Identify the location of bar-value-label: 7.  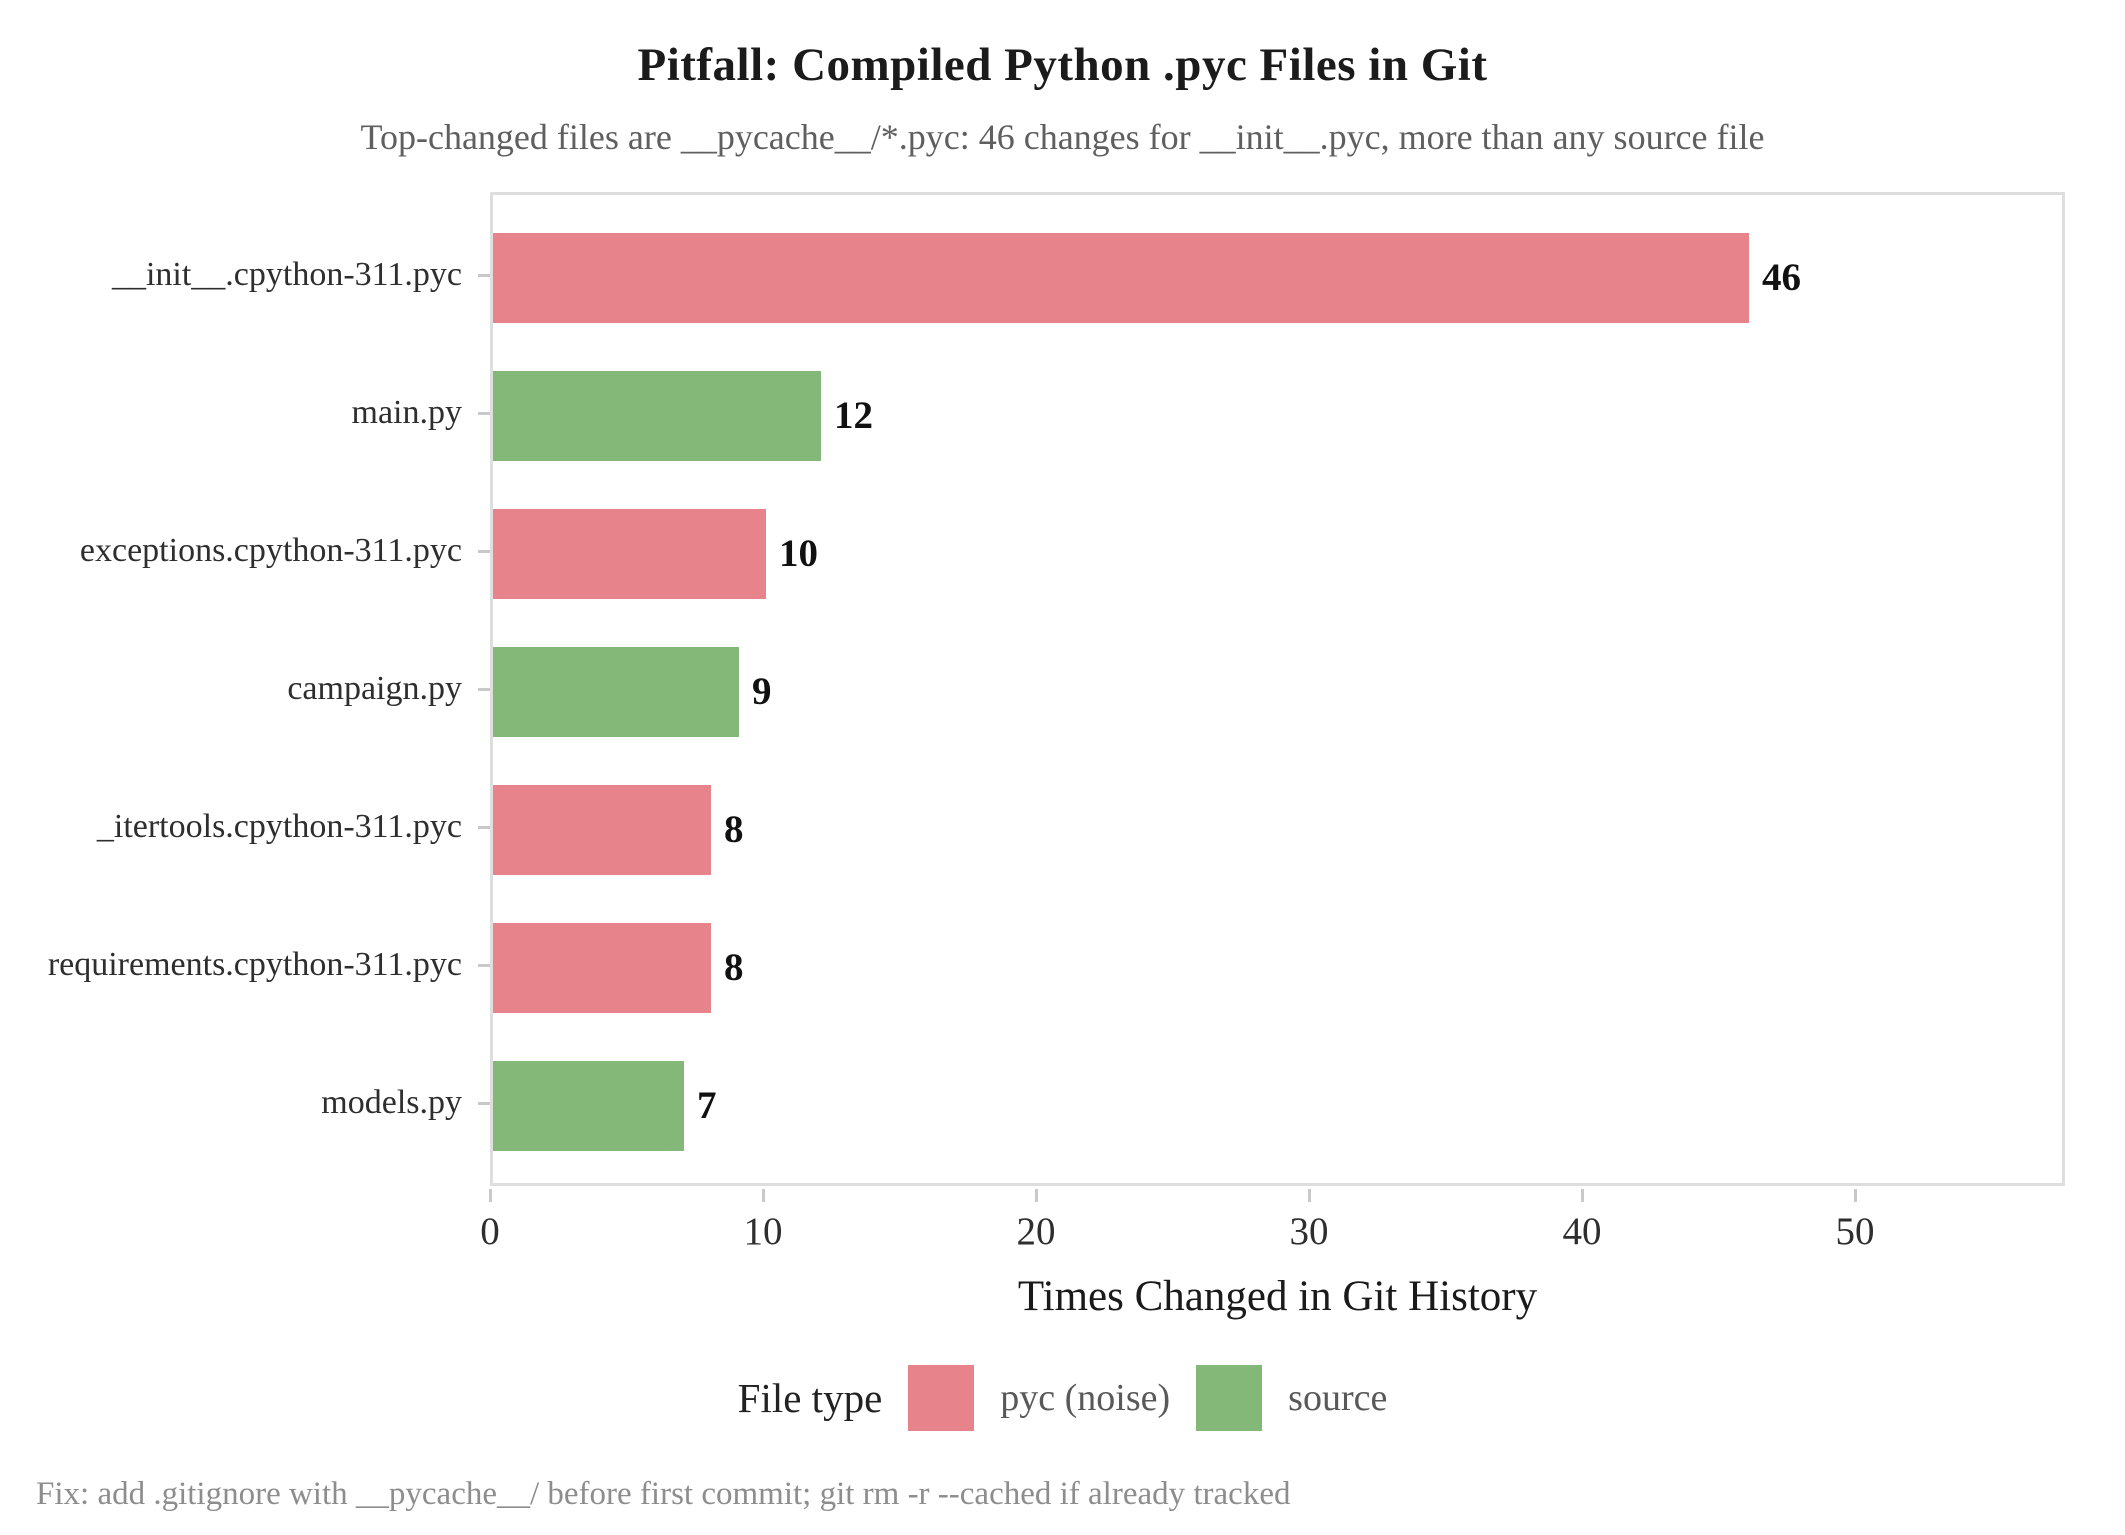
(707, 1105).